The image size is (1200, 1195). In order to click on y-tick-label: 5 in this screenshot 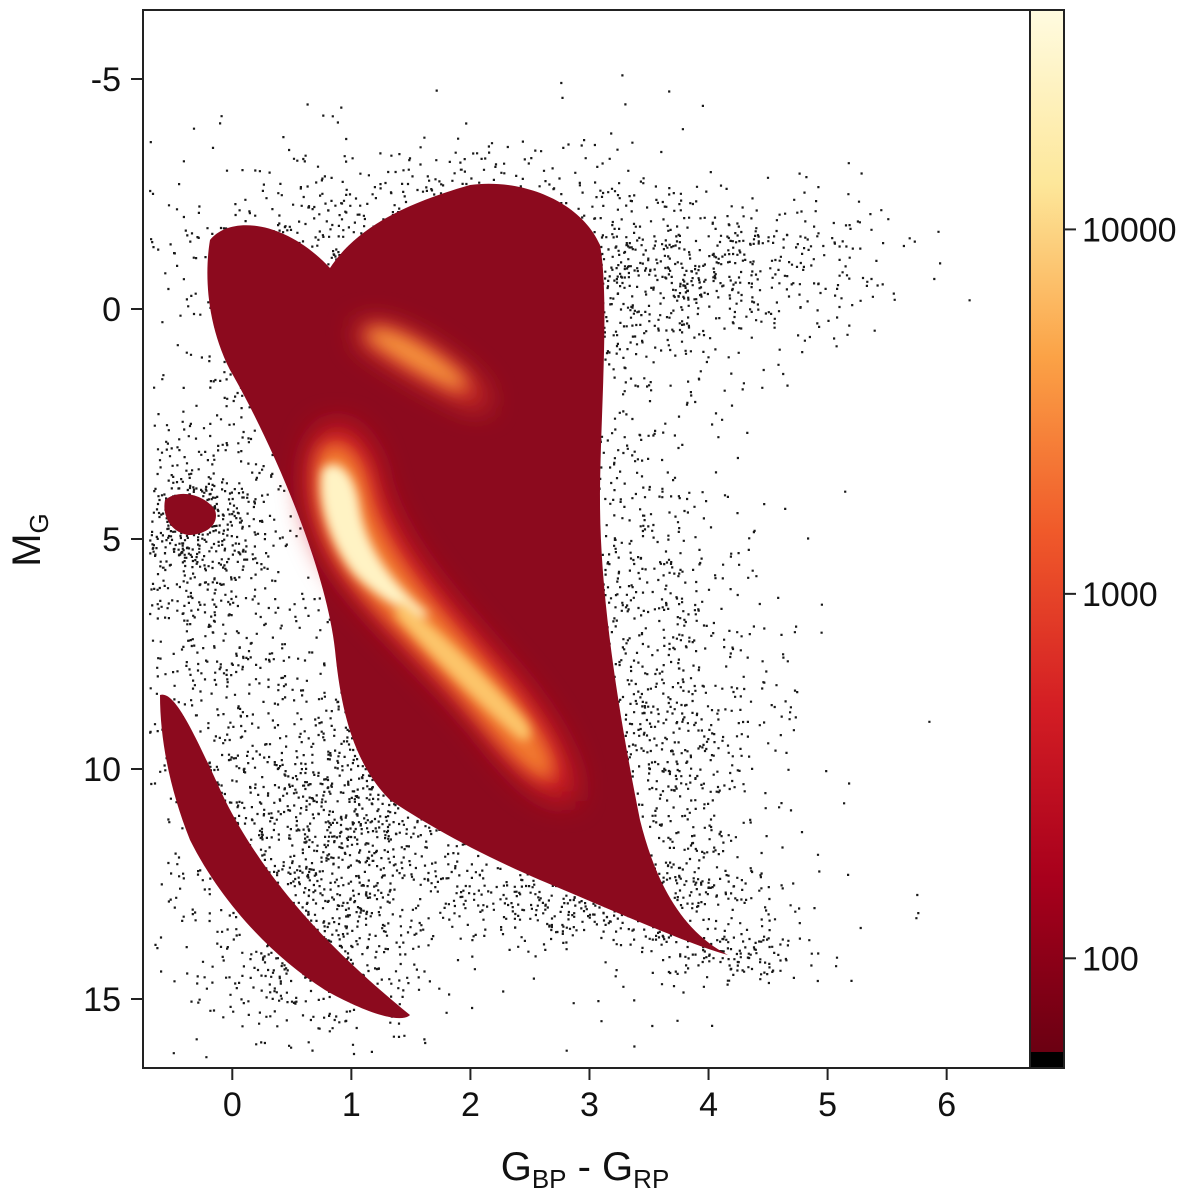, I will do `click(111, 540)`.